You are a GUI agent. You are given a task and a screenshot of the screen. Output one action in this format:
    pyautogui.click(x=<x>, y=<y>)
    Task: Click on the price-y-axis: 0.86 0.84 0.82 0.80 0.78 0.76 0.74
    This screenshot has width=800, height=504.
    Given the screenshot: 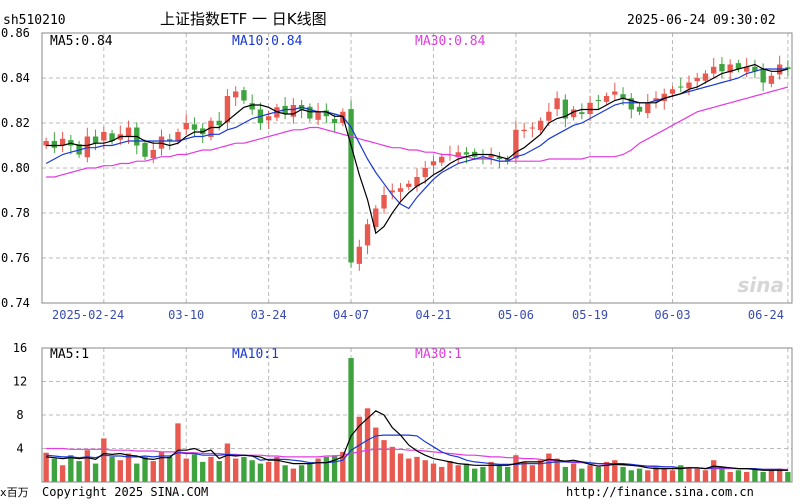 What is the action you would take?
    pyautogui.click(x=15, y=168)
    